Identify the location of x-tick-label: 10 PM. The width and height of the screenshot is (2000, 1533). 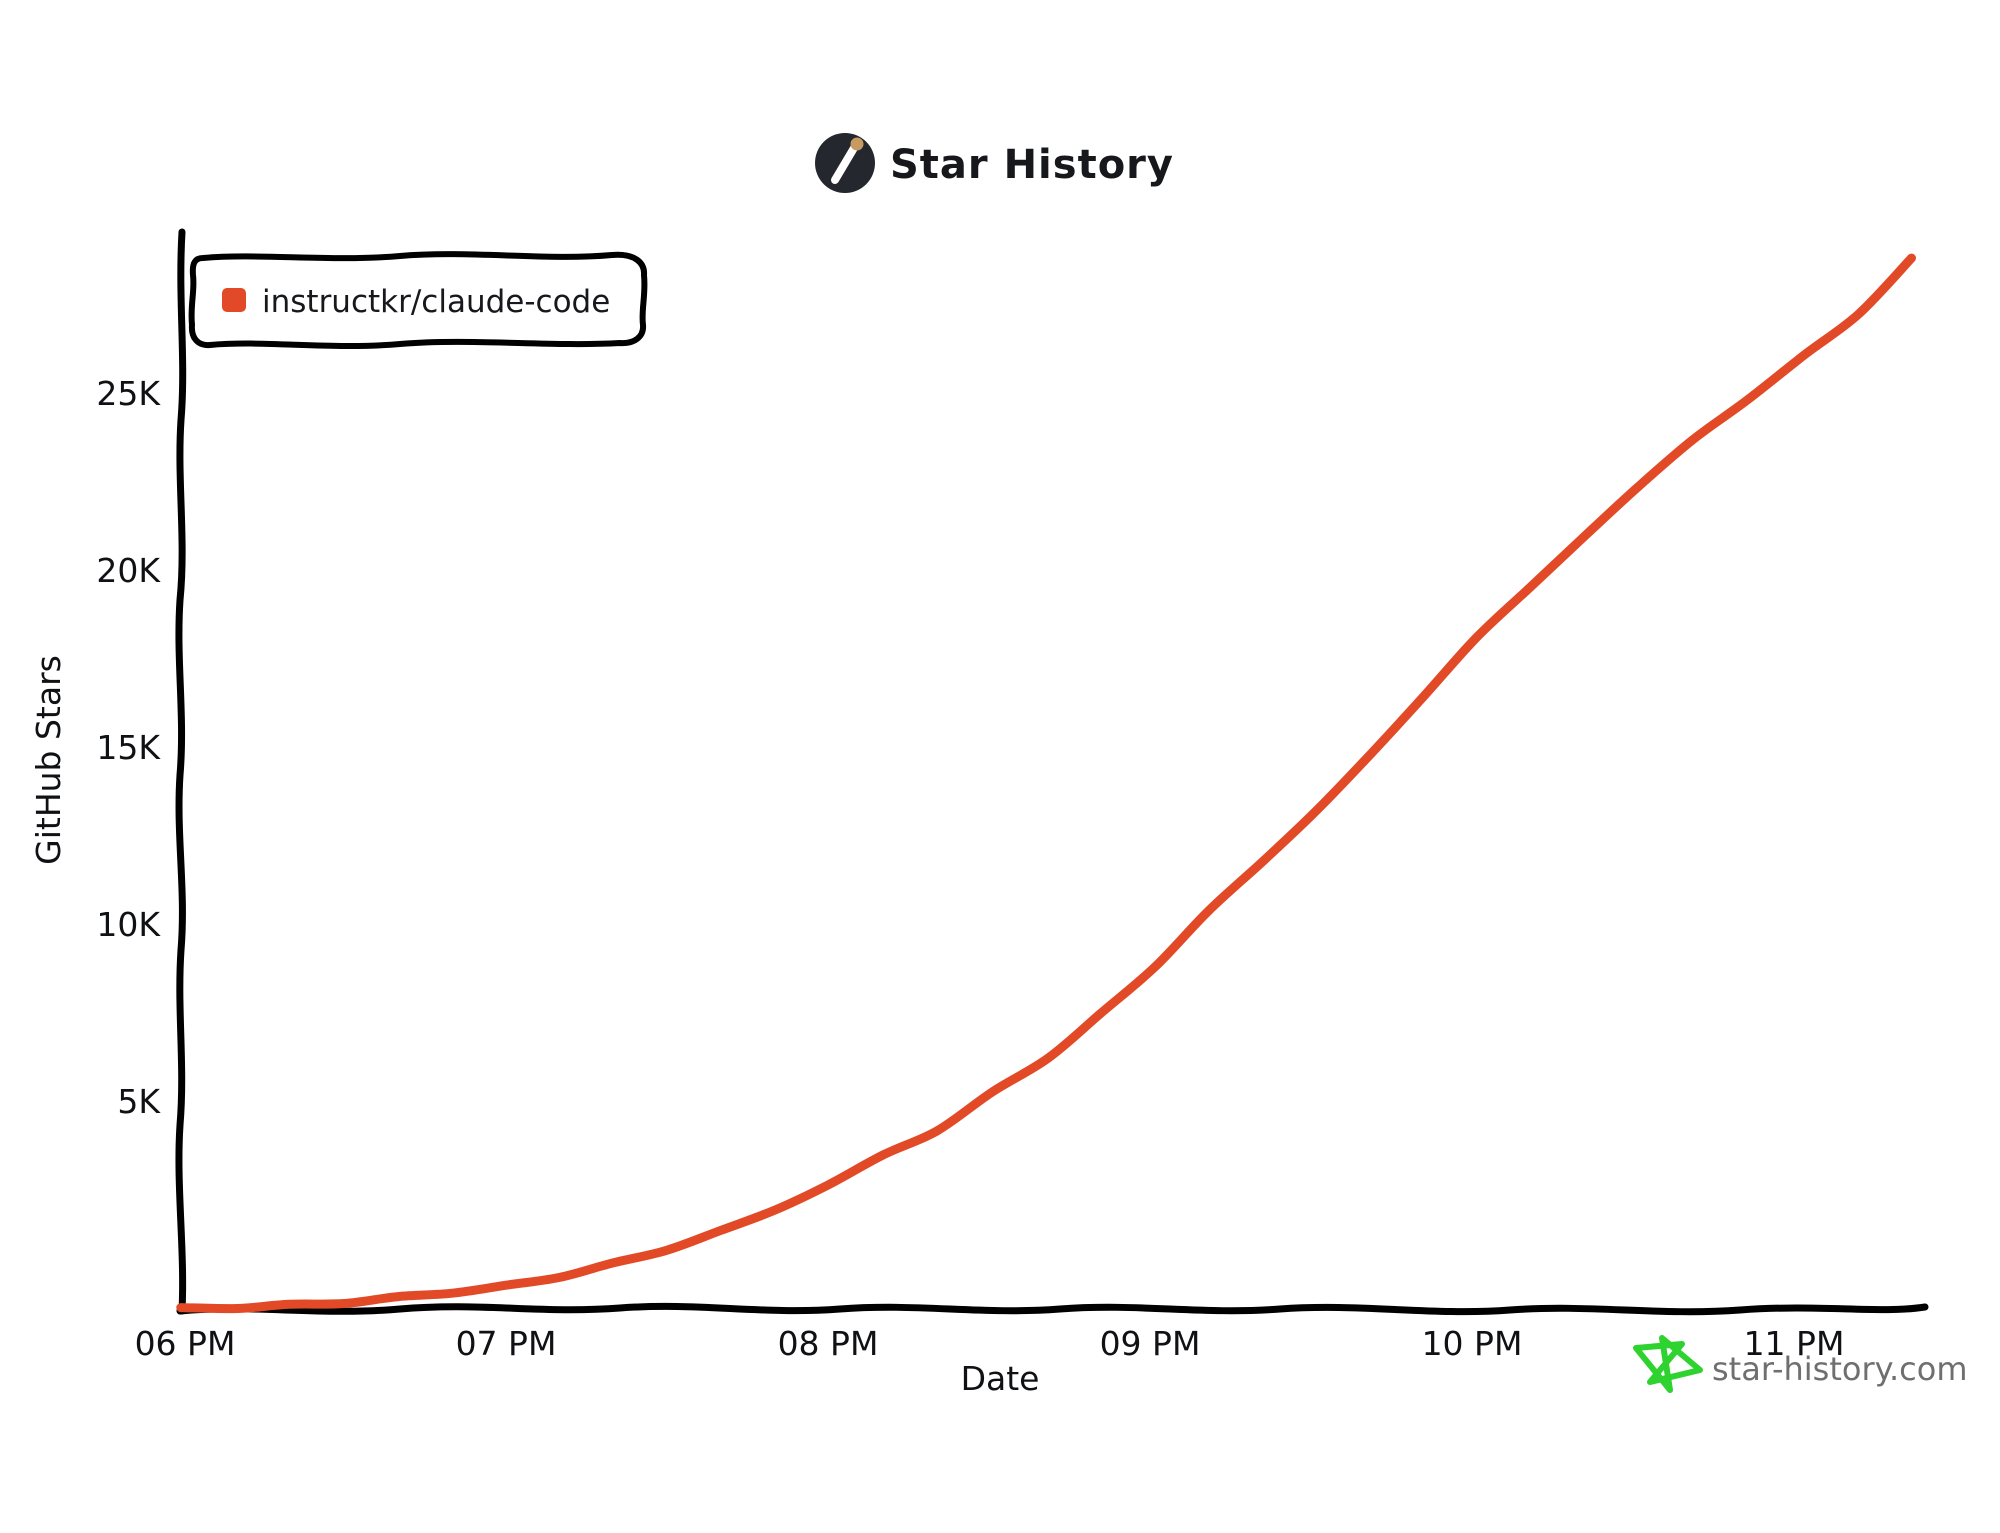
(1472, 1343).